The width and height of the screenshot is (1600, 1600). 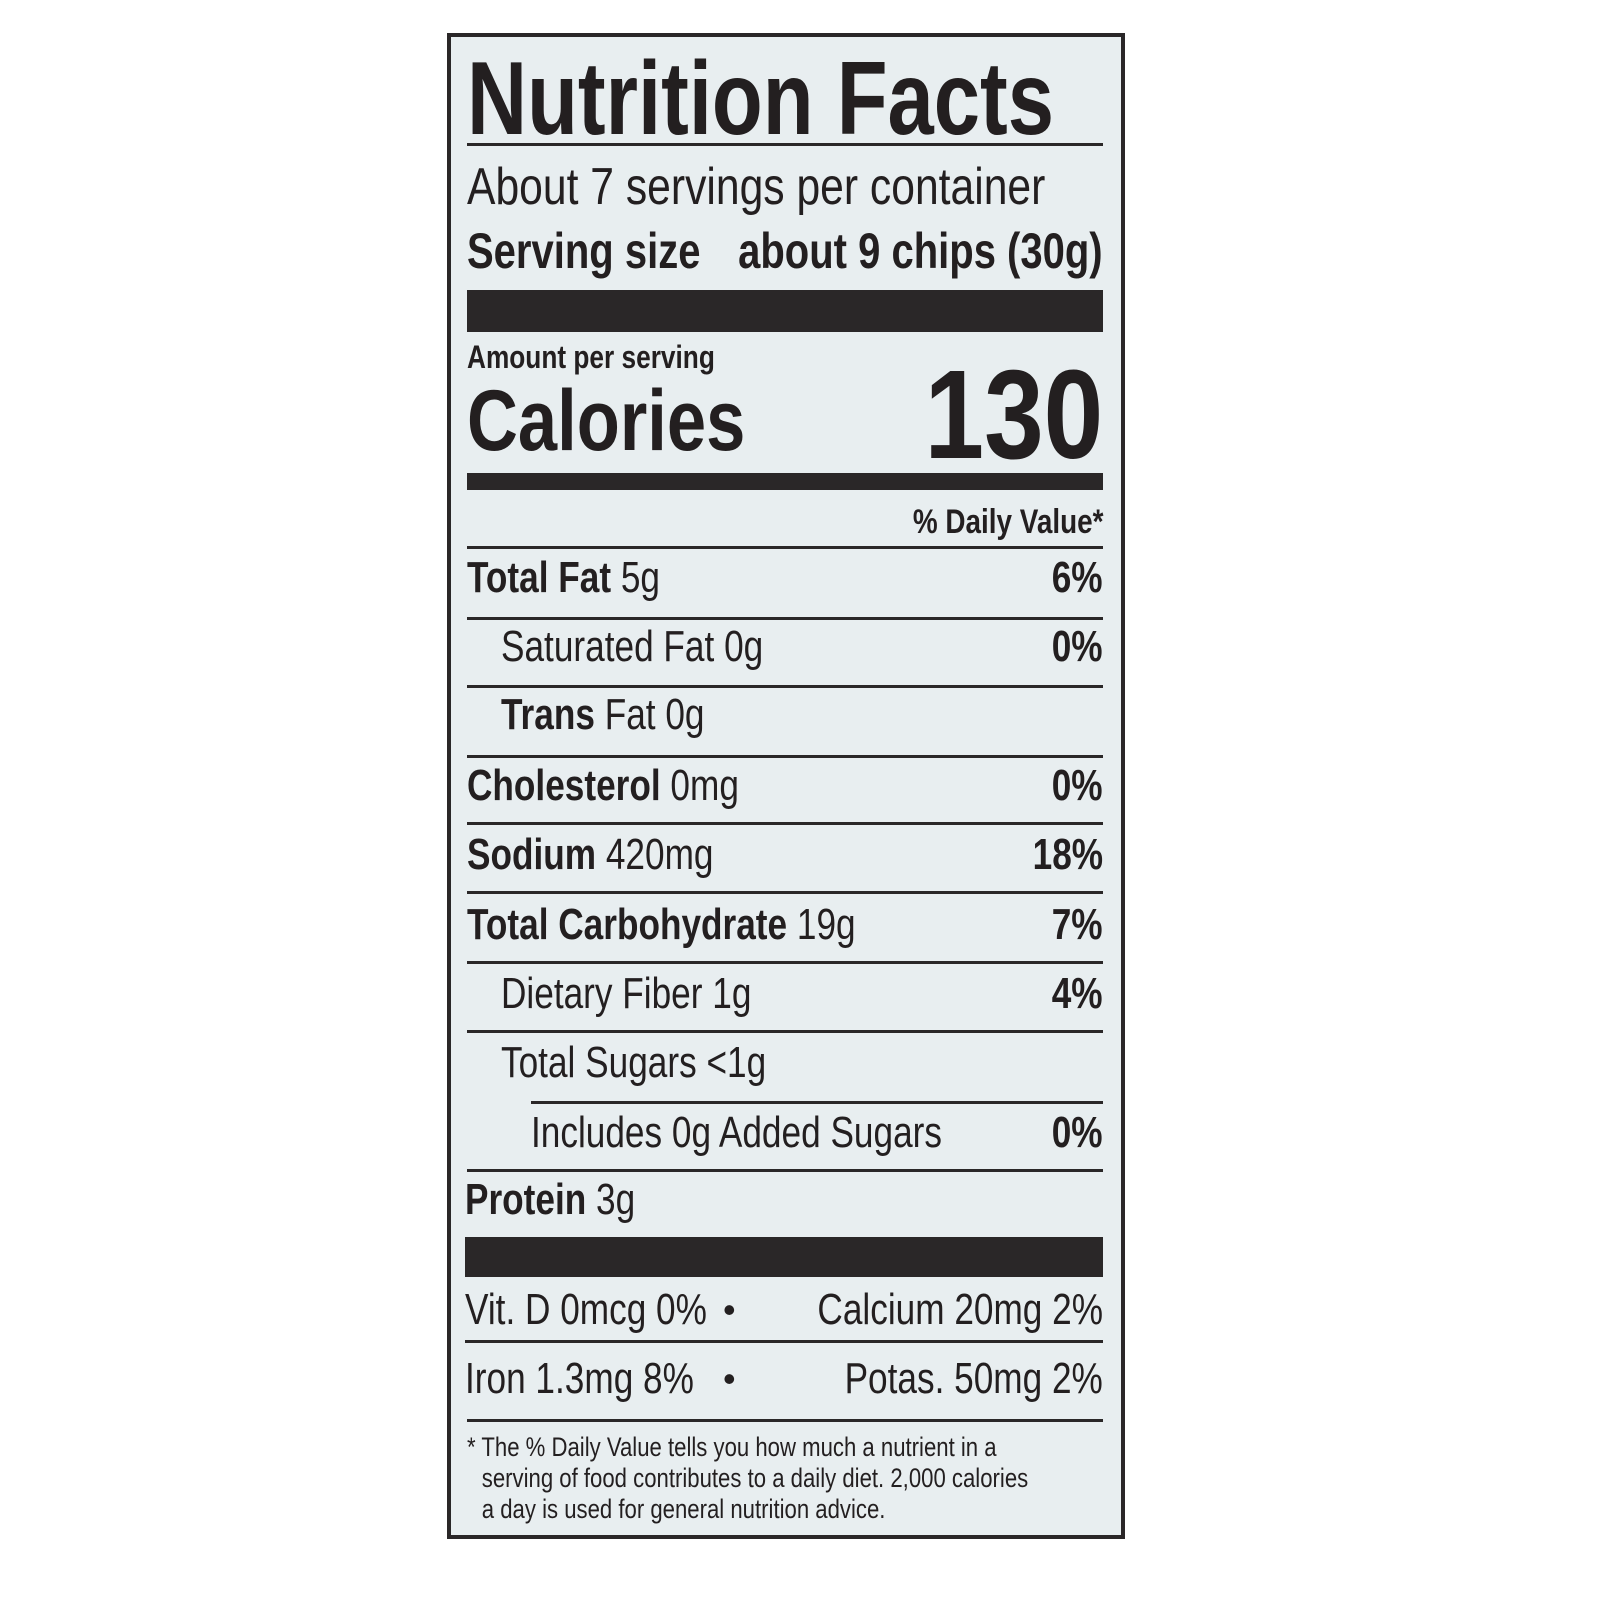 What do you see at coordinates (785, 993) in the screenshot?
I see `nutrient-row-dietary-fiber: Dietary Fiber 1g 4%` at bounding box center [785, 993].